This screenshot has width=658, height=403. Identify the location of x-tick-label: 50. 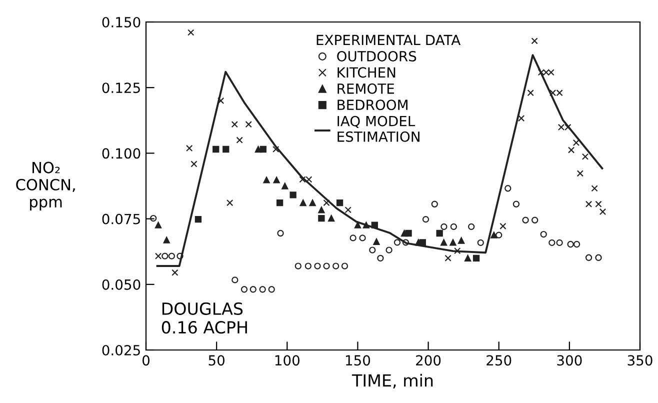
(216, 360).